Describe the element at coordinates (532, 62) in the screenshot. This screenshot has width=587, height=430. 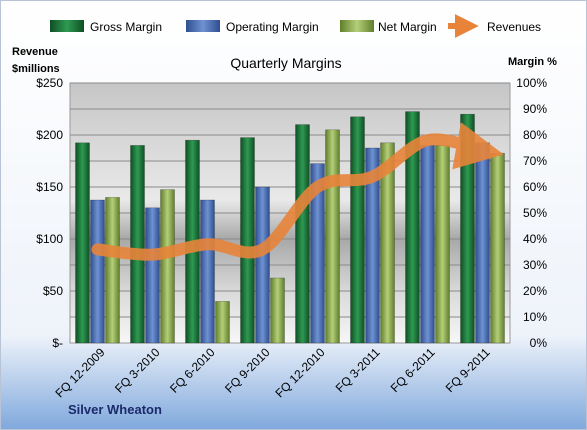
I see `right-axis-title: Margin %` at that location.